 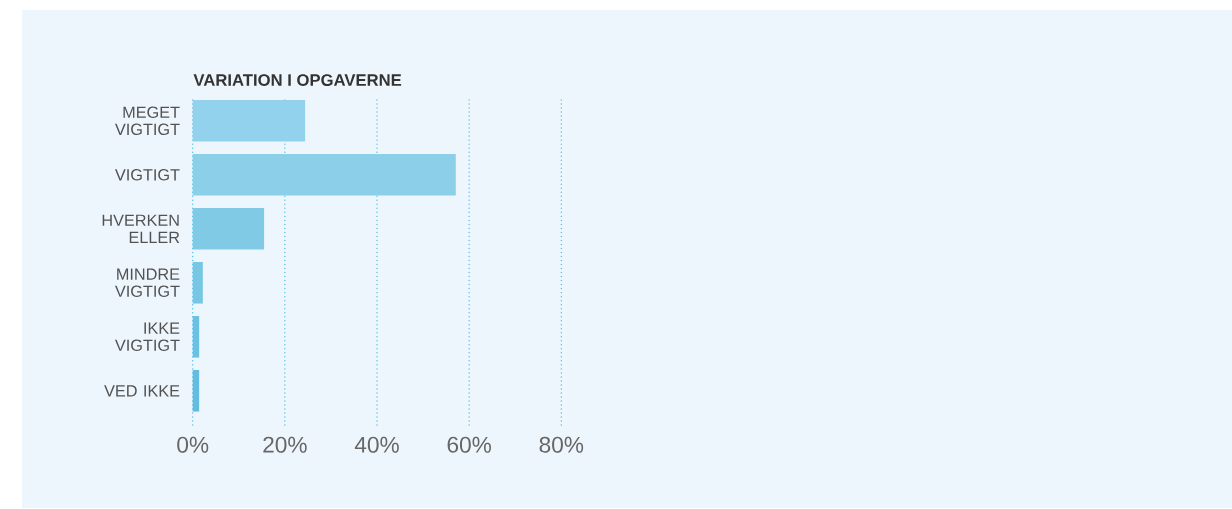 What do you see at coordinates (147, 336) in the screenshot?
I see `y-tick-label: IKKE VIGTIGT` at bounding box center [147, 336].